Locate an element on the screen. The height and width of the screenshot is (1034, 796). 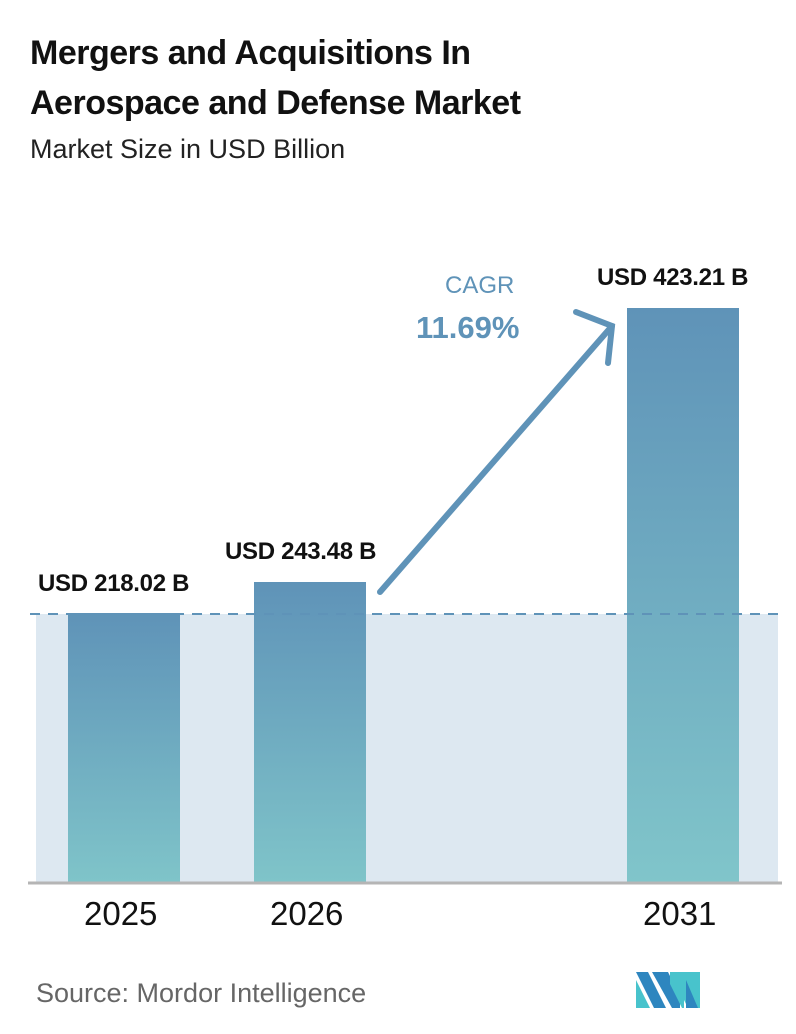
cagr-label: CAGR is located at coordinates (480, 285).